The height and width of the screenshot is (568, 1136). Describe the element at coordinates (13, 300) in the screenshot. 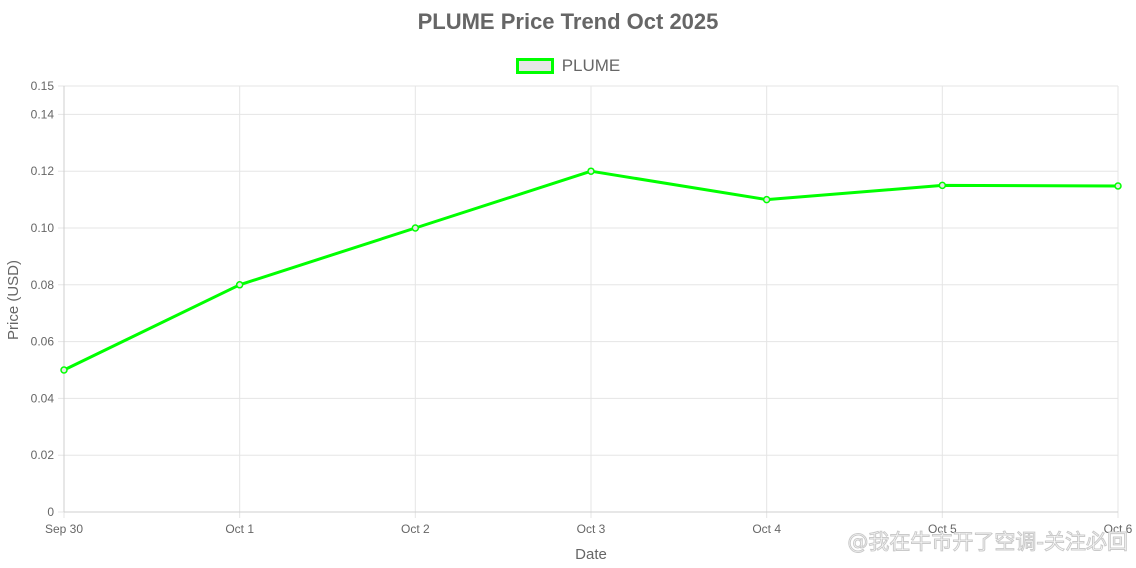

I see `y-axis-label: Price (USD)` at that location.